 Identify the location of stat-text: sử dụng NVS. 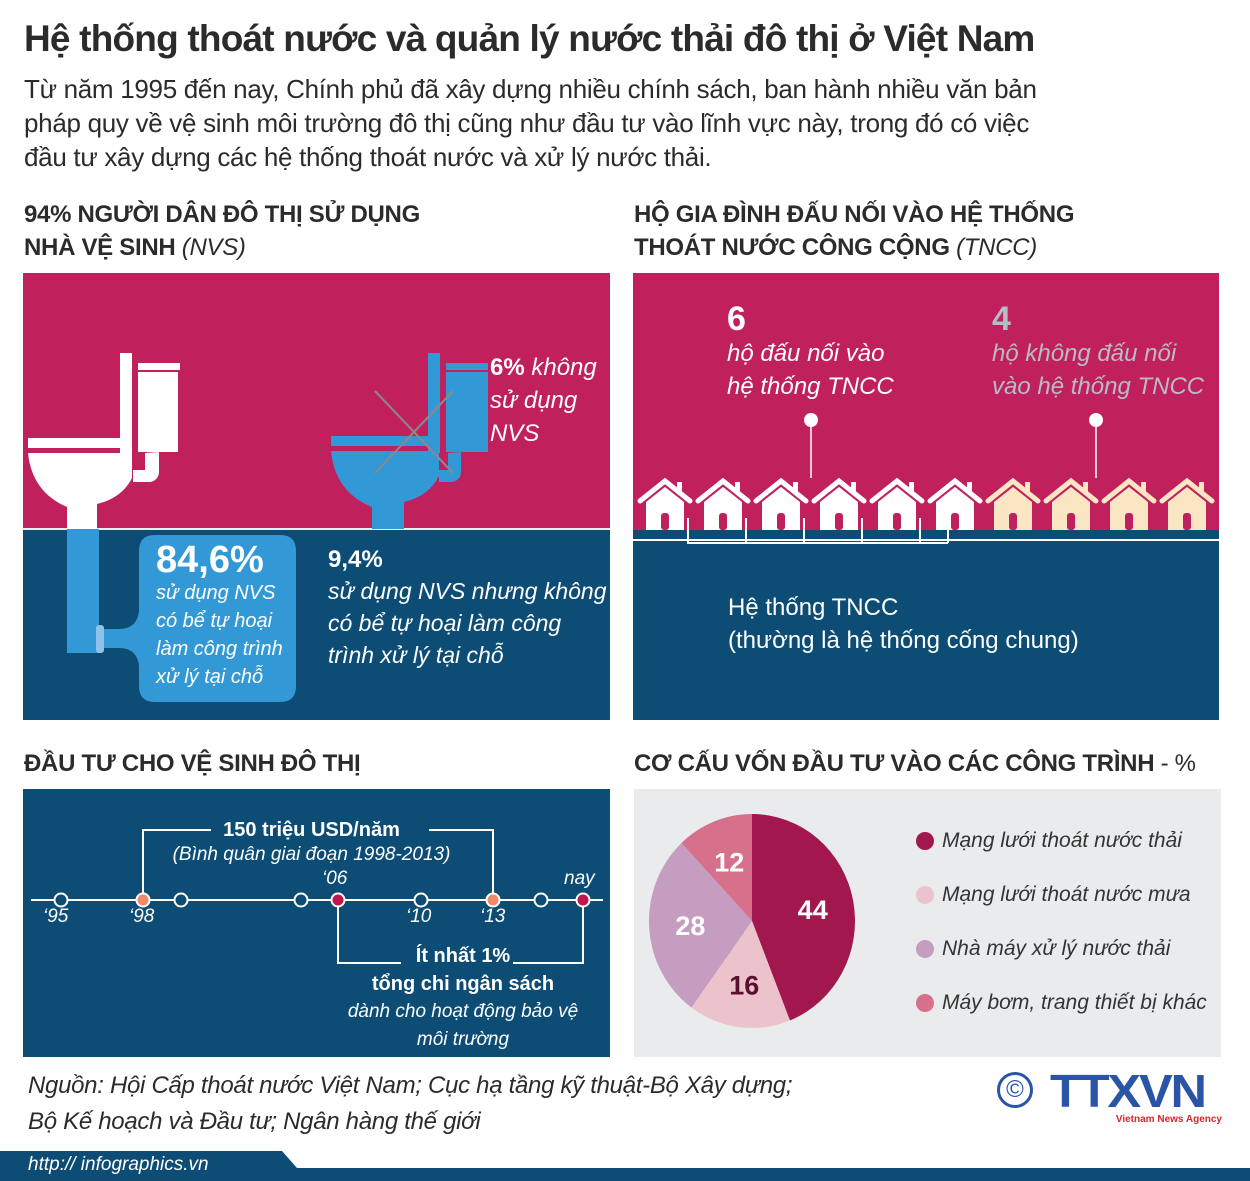
(216, 593).